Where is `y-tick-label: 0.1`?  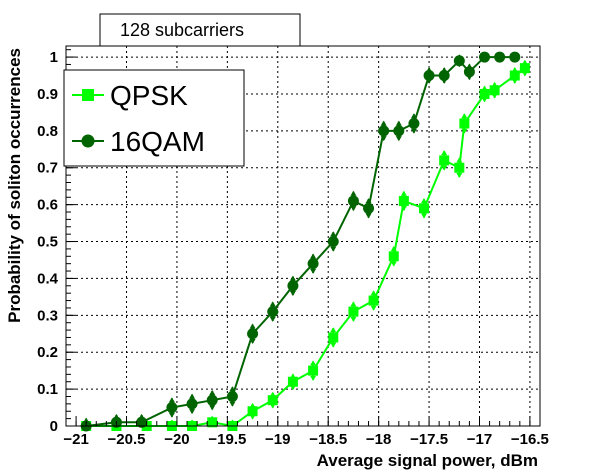
y-tick-label: 0.1 is located at coordinates (47, 389).